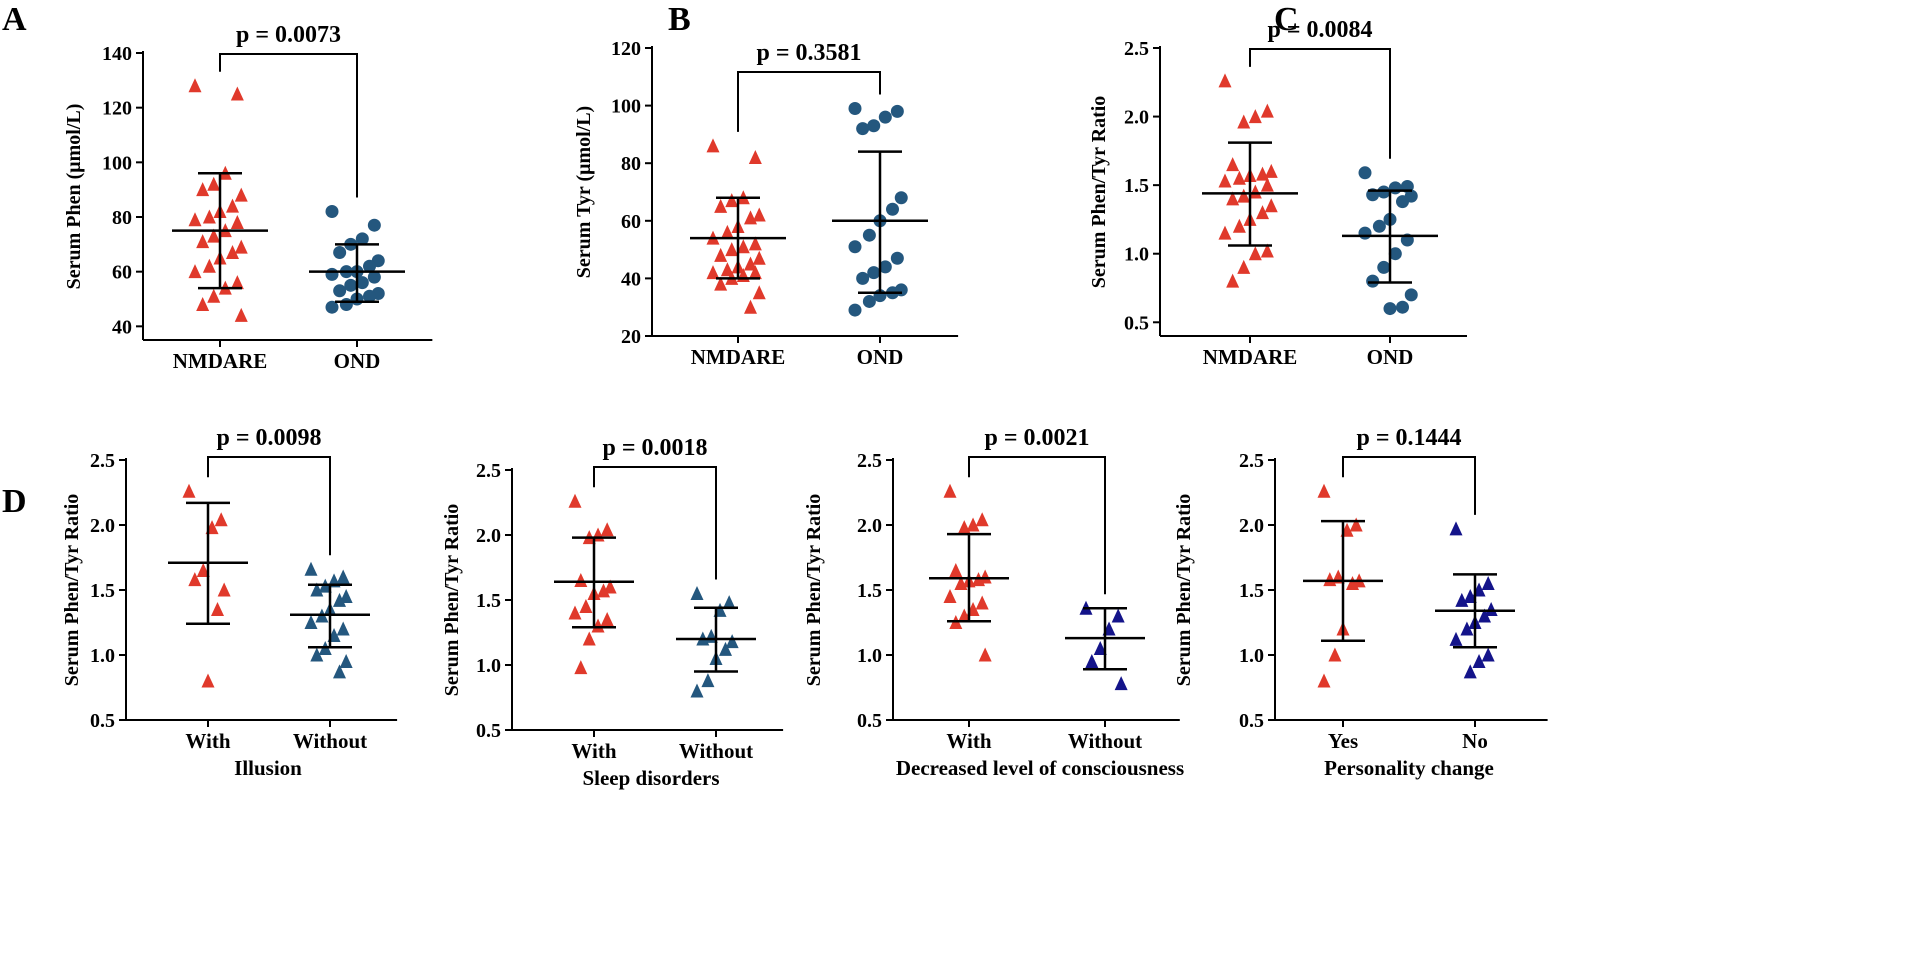 This screenshot has width=1905, height=964. I want to click on x-axis-title: Personality change, so click(1409, 768).